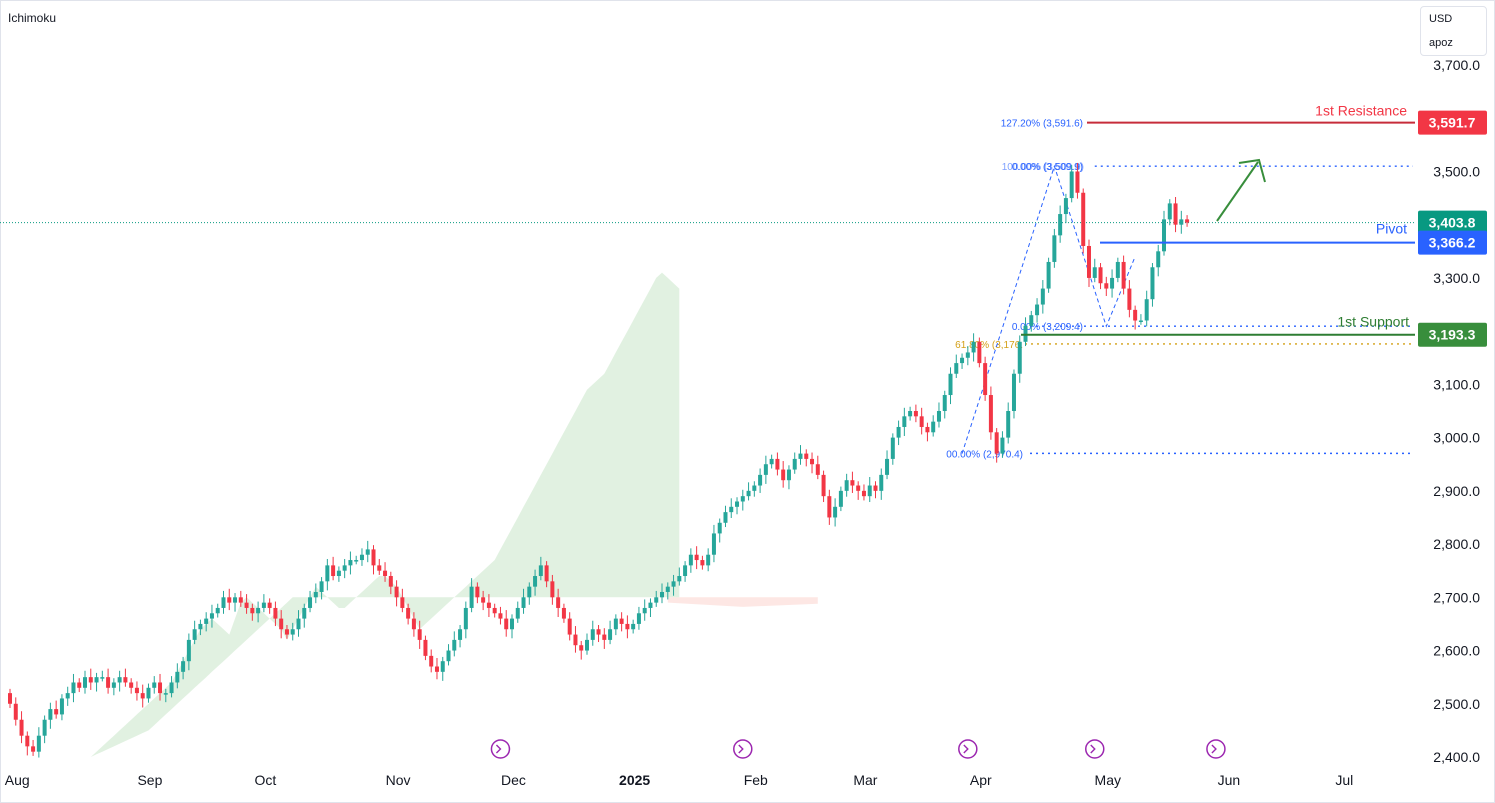 This screenshot has width=1495, height=803. What do you see at coordinates (32, 18) in the screenshot?
I see `indicator-label: Ichimoku` at bounding box center [32, 18].